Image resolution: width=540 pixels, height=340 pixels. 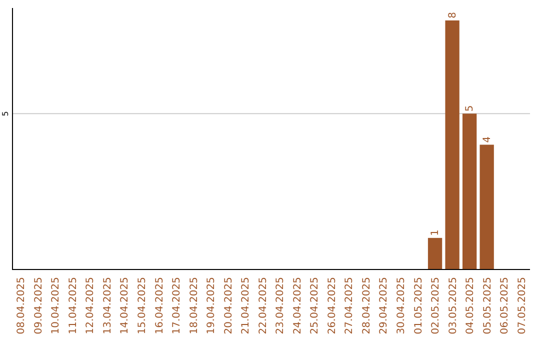 What do you see at coordinates (366, 305) in the screenshot?
I see `x-tick-label: 28.04.2025` at bounding box center [366, 305].